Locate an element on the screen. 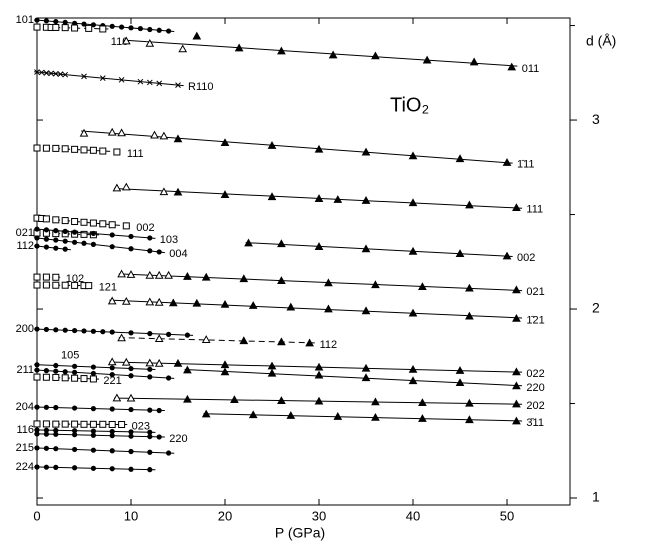 The image size is (652, 546). x-tick-label: 40 is located at coordinates (413, 515).